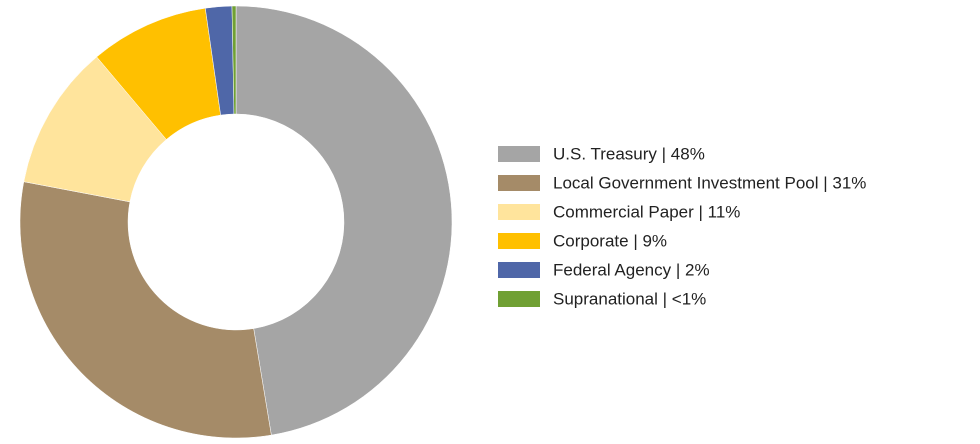 The width and height of the screenshot is (980, 444). I want to click on legend-label: U.S. Treasury | 48%, so click(629, 153).